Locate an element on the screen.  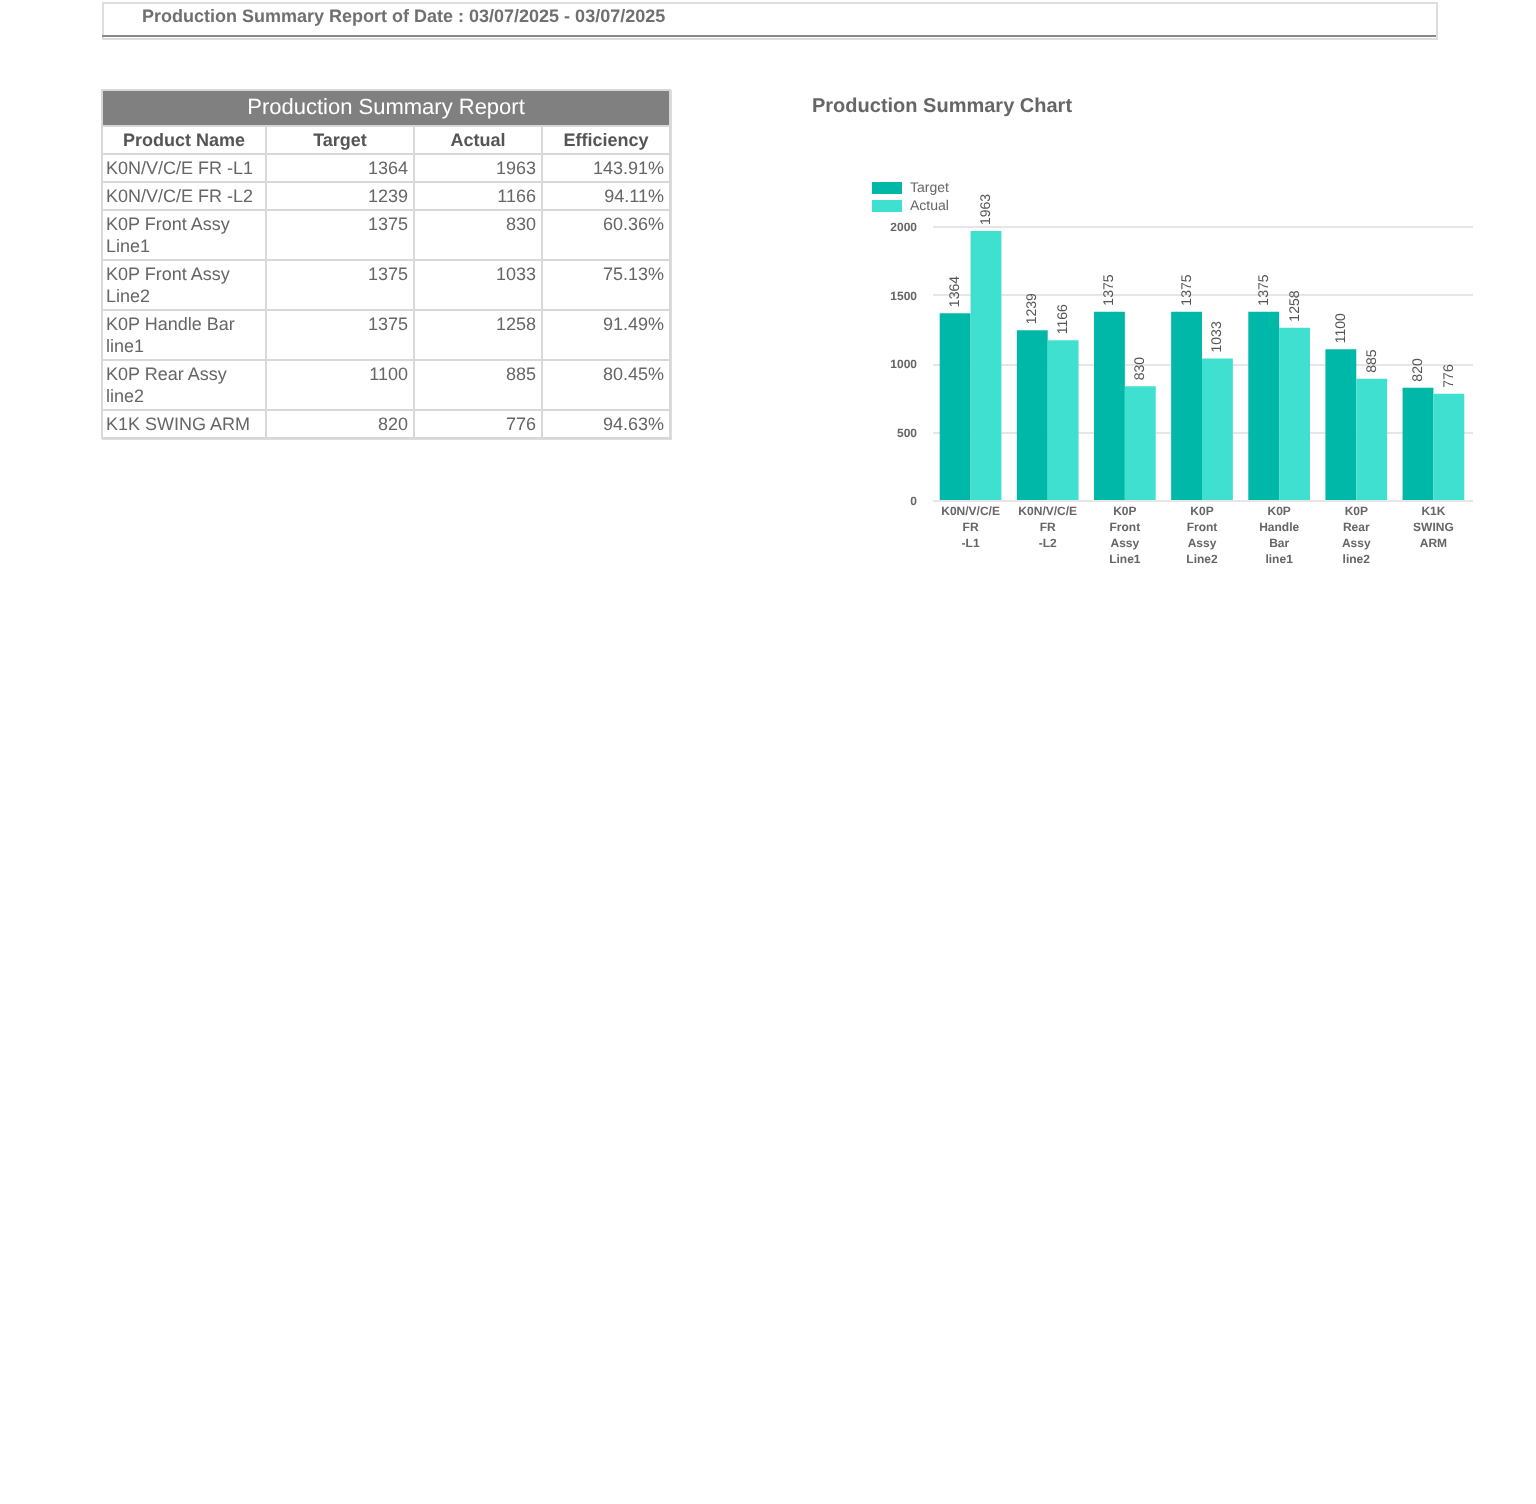
text: K1K SWING ARM is located at coordinates (178, 424).